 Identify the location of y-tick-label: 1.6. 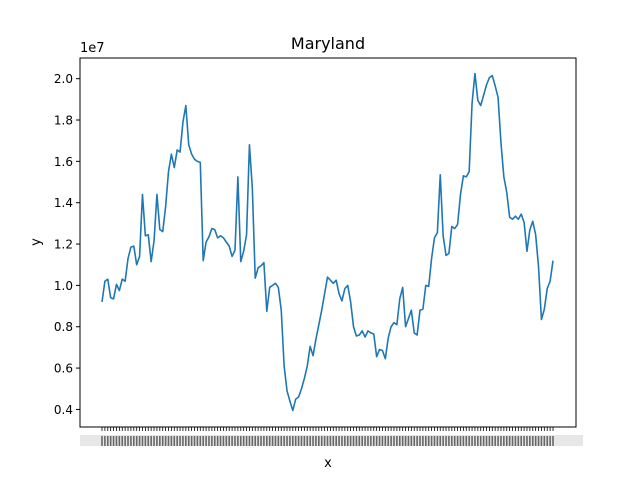
(63, 162).